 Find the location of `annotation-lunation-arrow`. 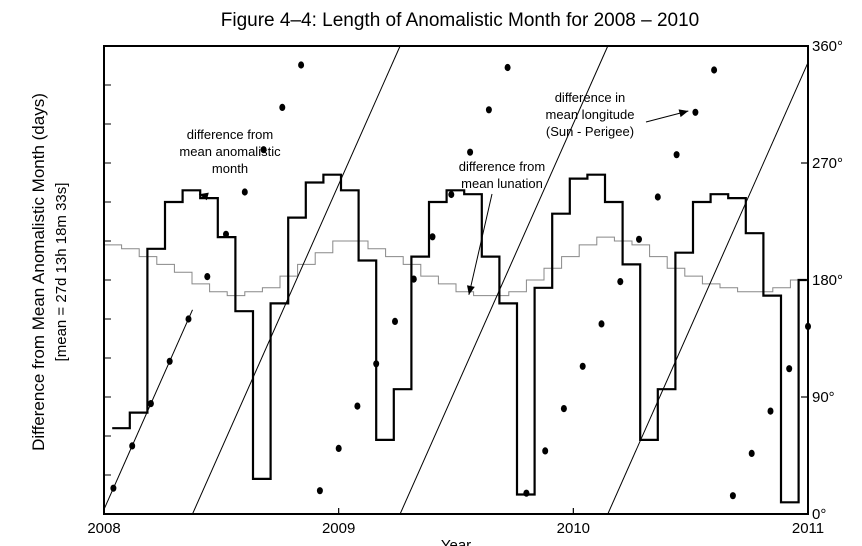

annotation-lunation-arrow is located at coordinates (480, 244).